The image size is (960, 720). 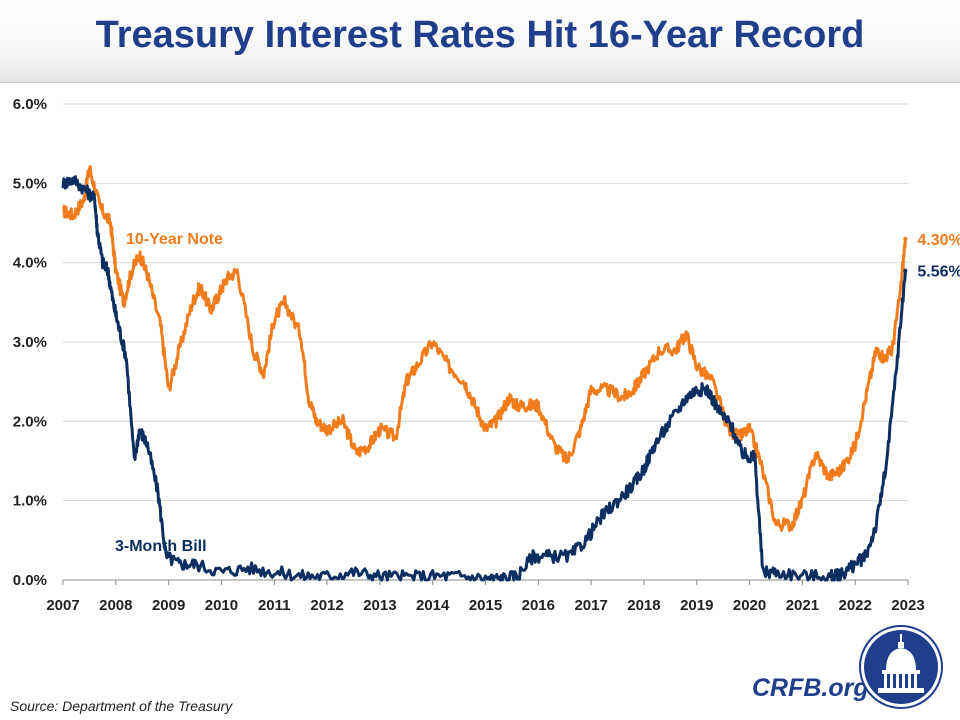 I want to click on x-tick-label: 2023, so click(x=907, y=605).